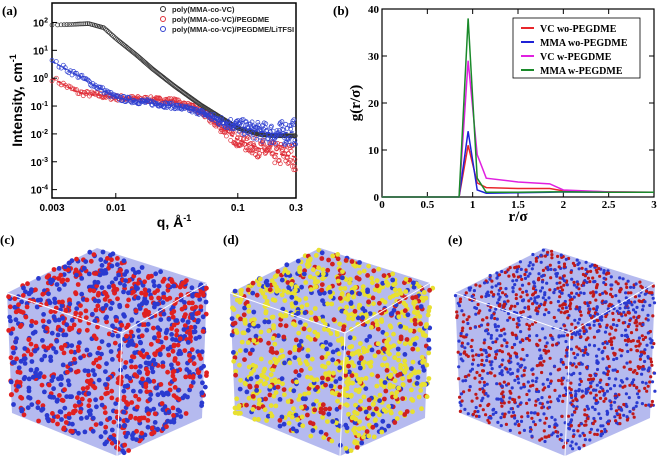  I want to click on legend-marker, so click(163, 9).